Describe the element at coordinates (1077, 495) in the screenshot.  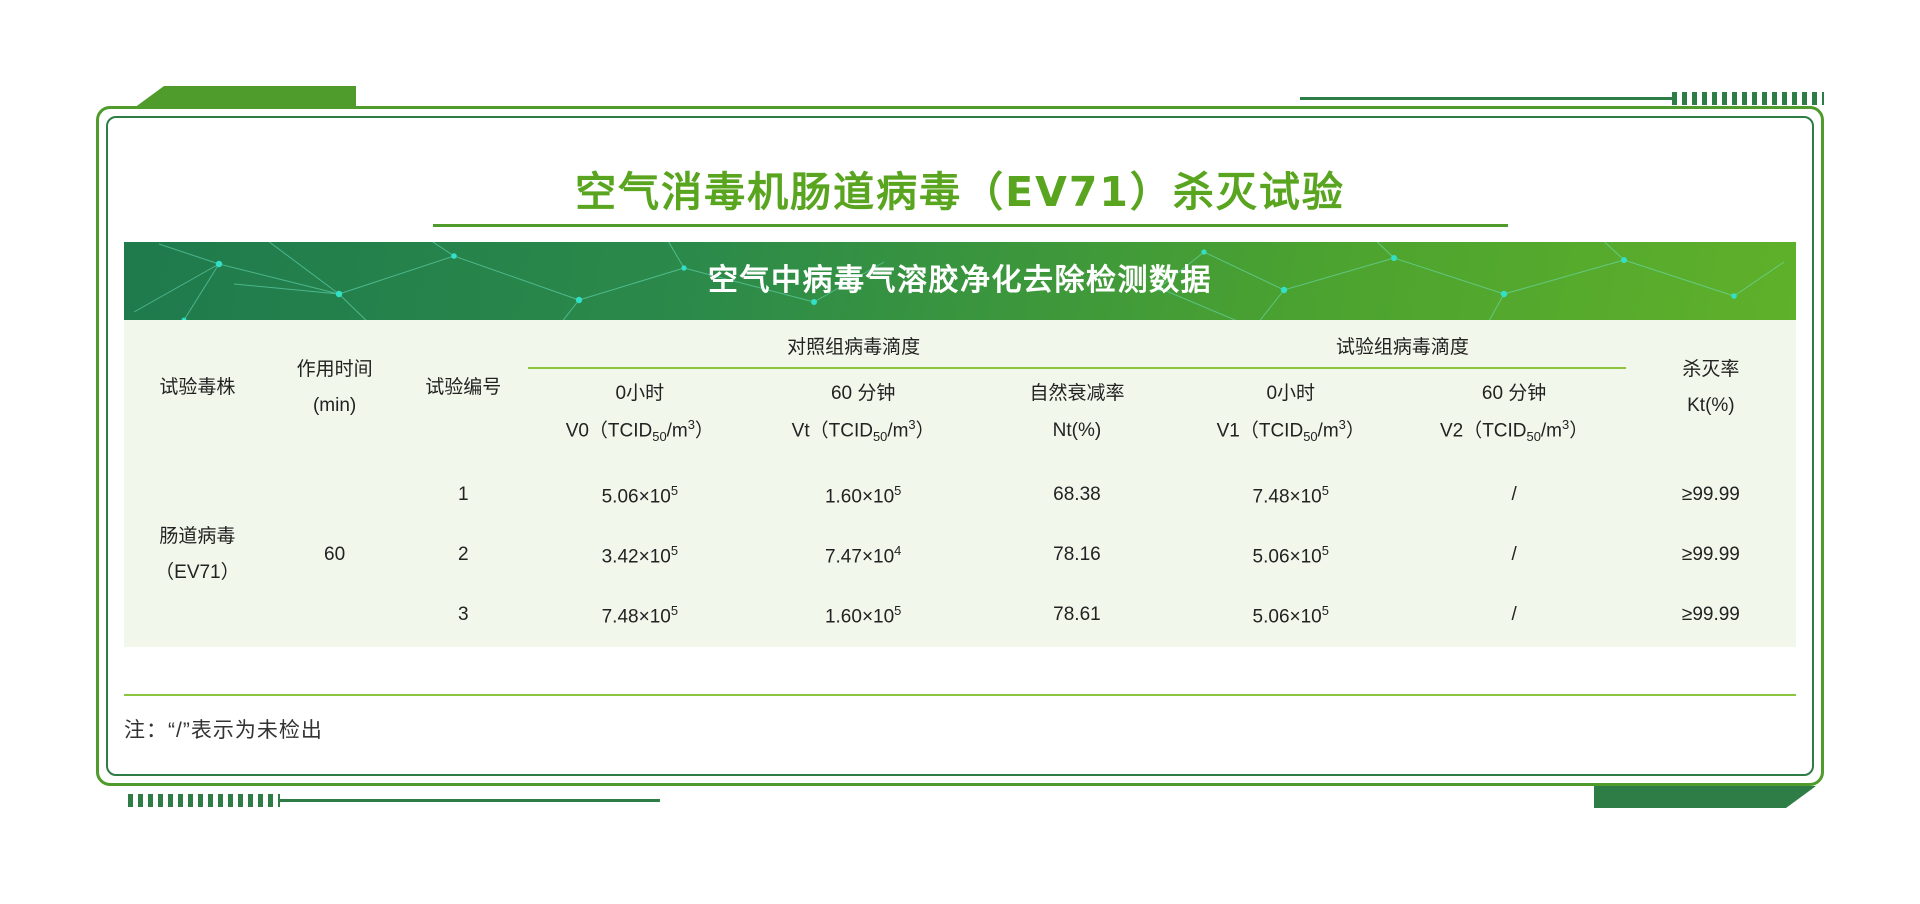
I see `cell-nt: 68.38` at that location.